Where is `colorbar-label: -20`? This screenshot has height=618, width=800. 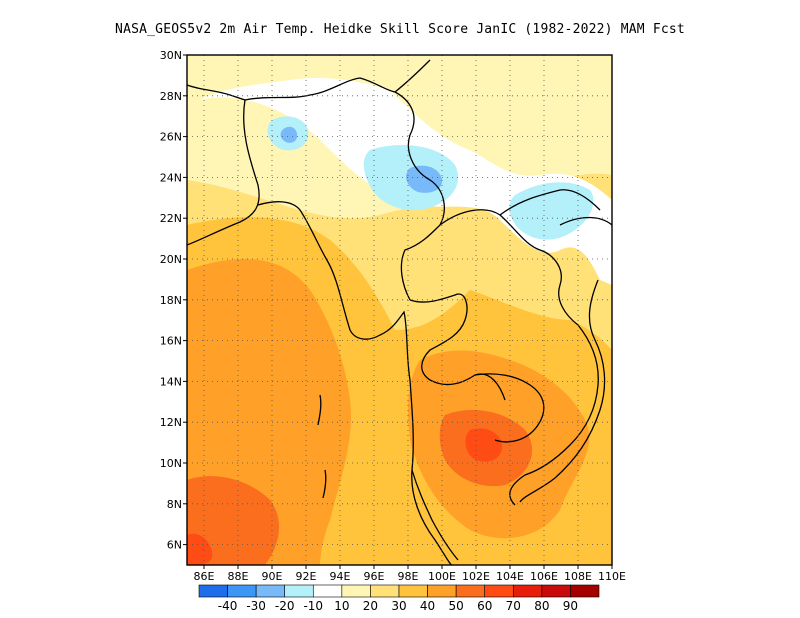
colorbar-label: -20 is located at coordinates (285, 606).